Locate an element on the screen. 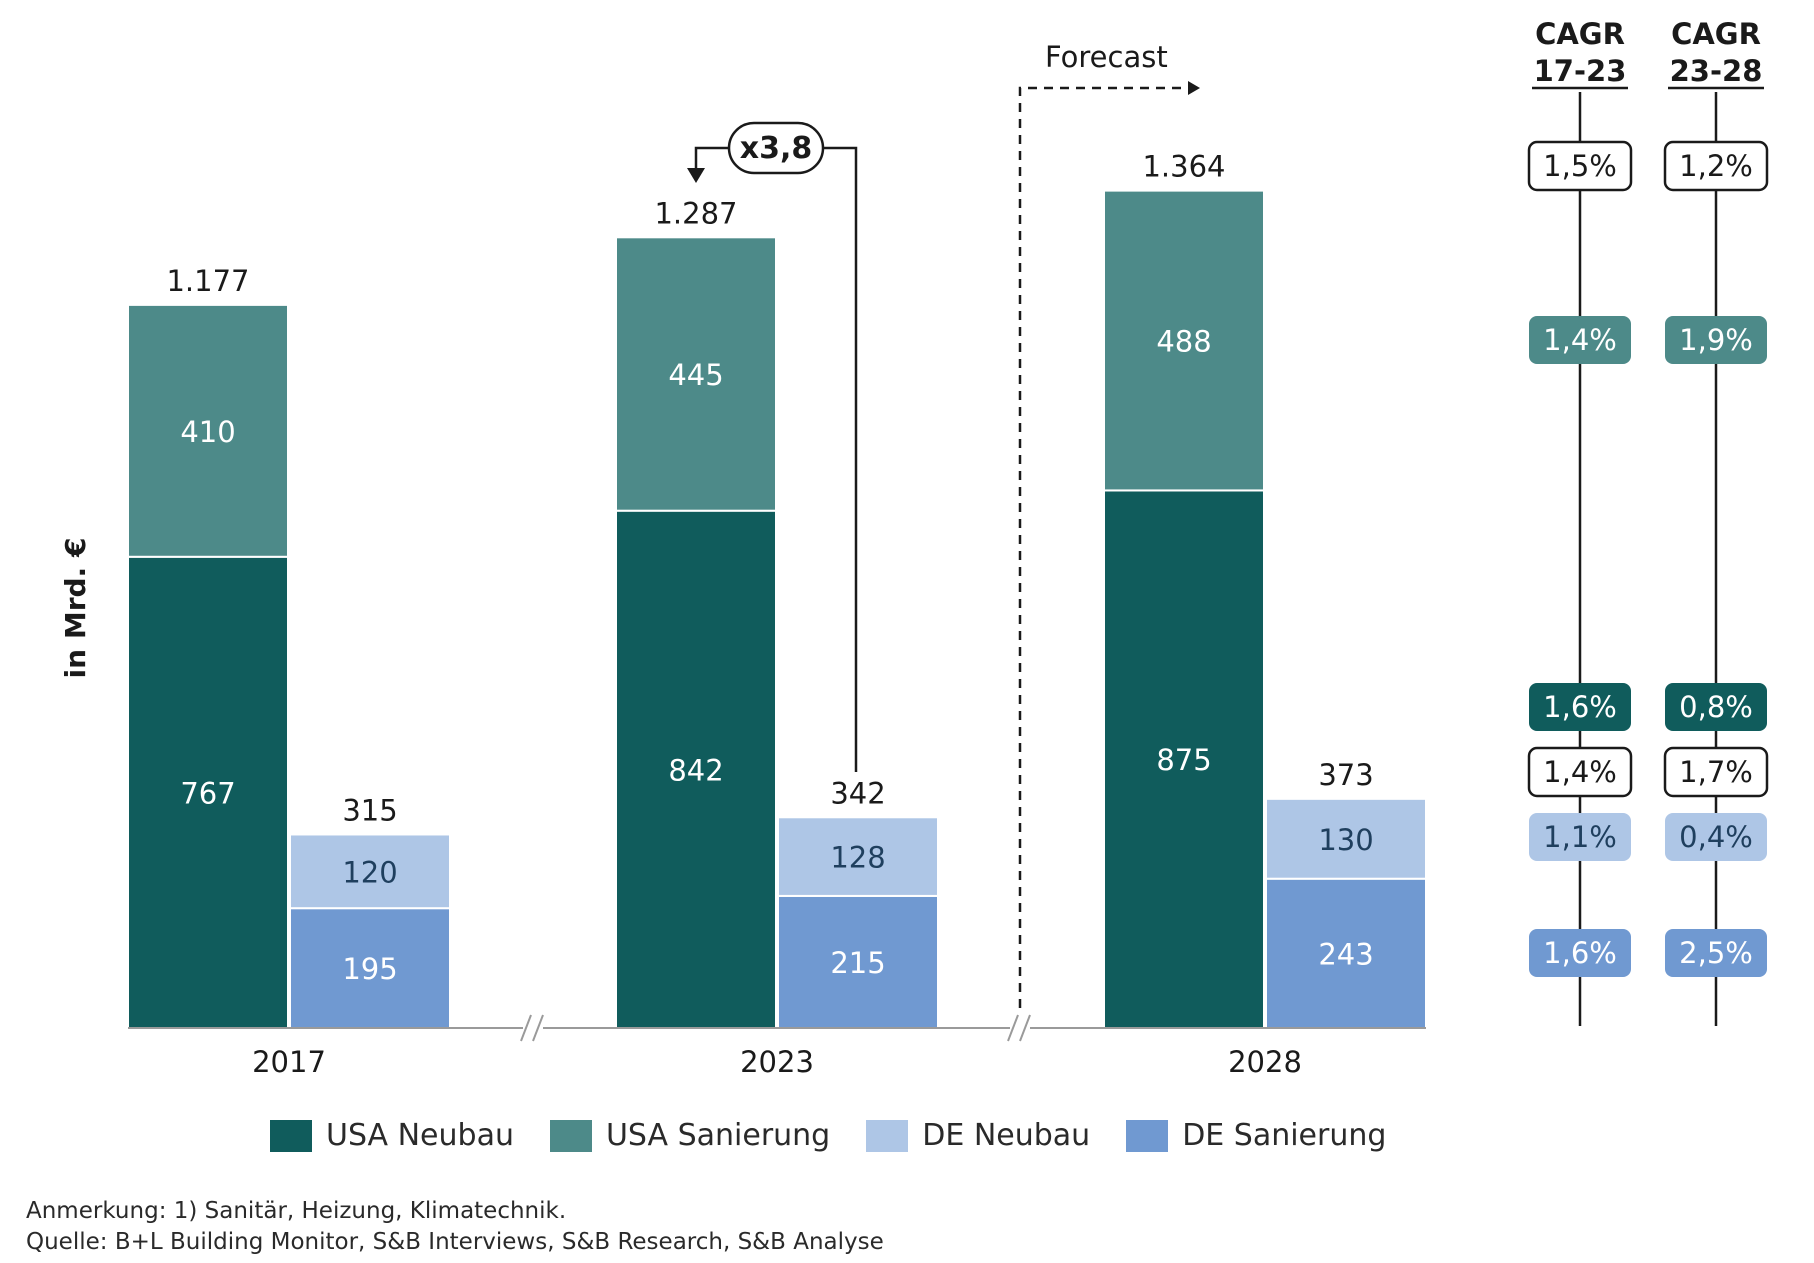  bar-de-neubau-2017 is located at coordinates (370, 871).